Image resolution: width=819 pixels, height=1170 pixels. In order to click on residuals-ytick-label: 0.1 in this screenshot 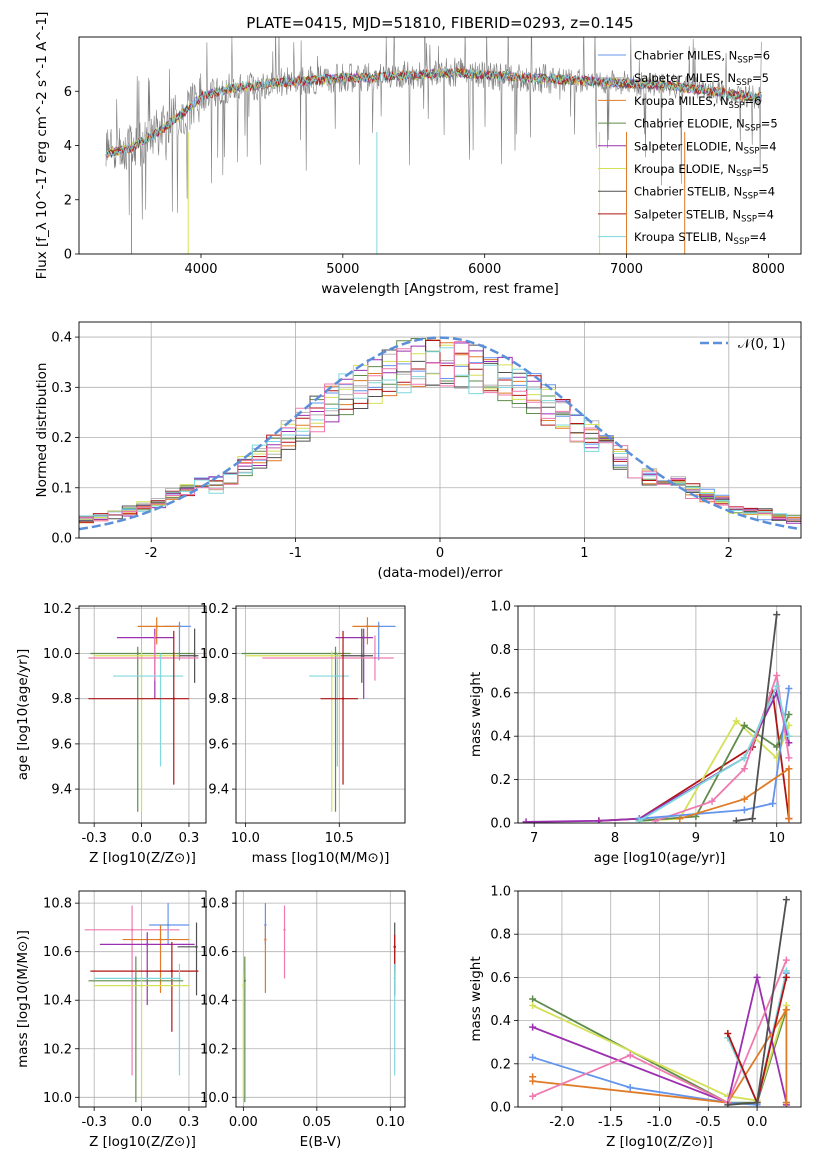, I will do `click(61, 488)`.